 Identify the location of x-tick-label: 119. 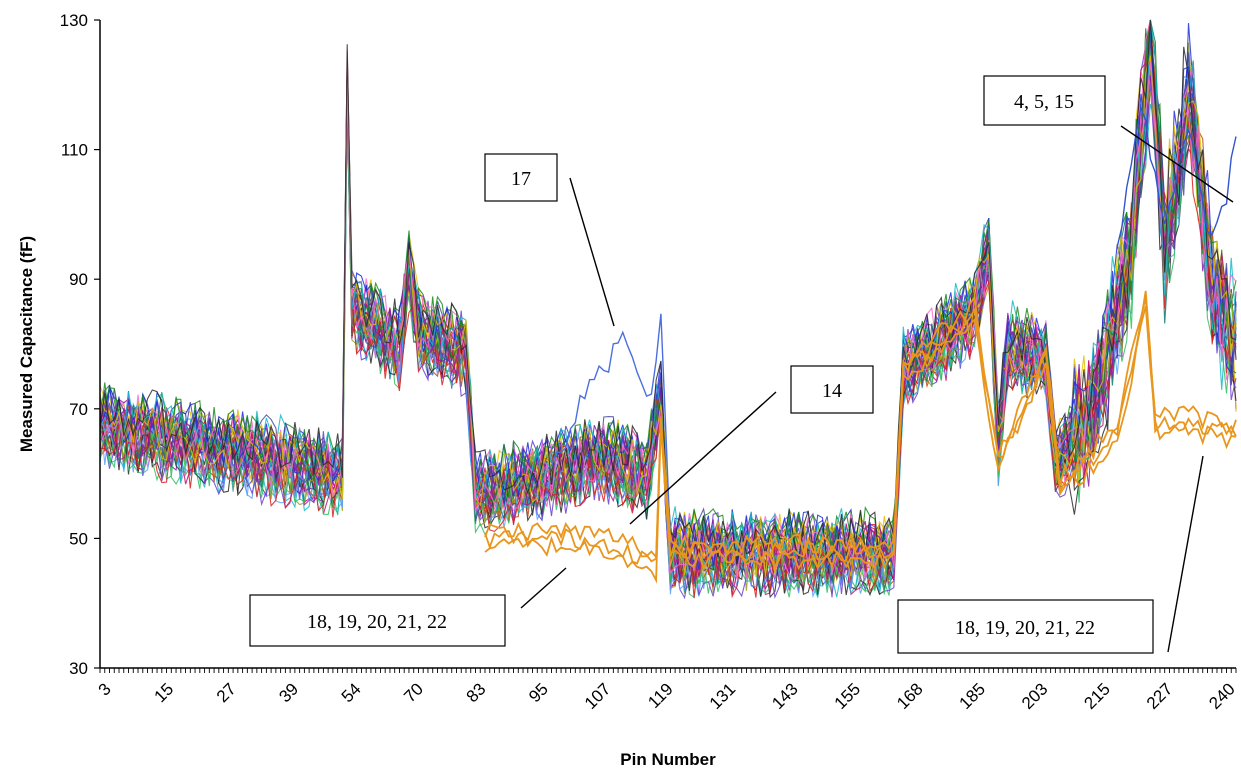
(660, 695).